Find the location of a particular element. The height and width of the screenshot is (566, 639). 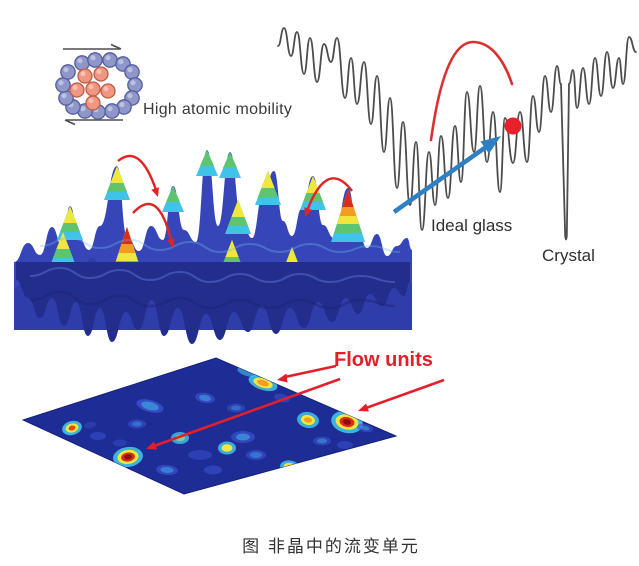

shear-arrow-top-icon is located at coordinates (92, 46).